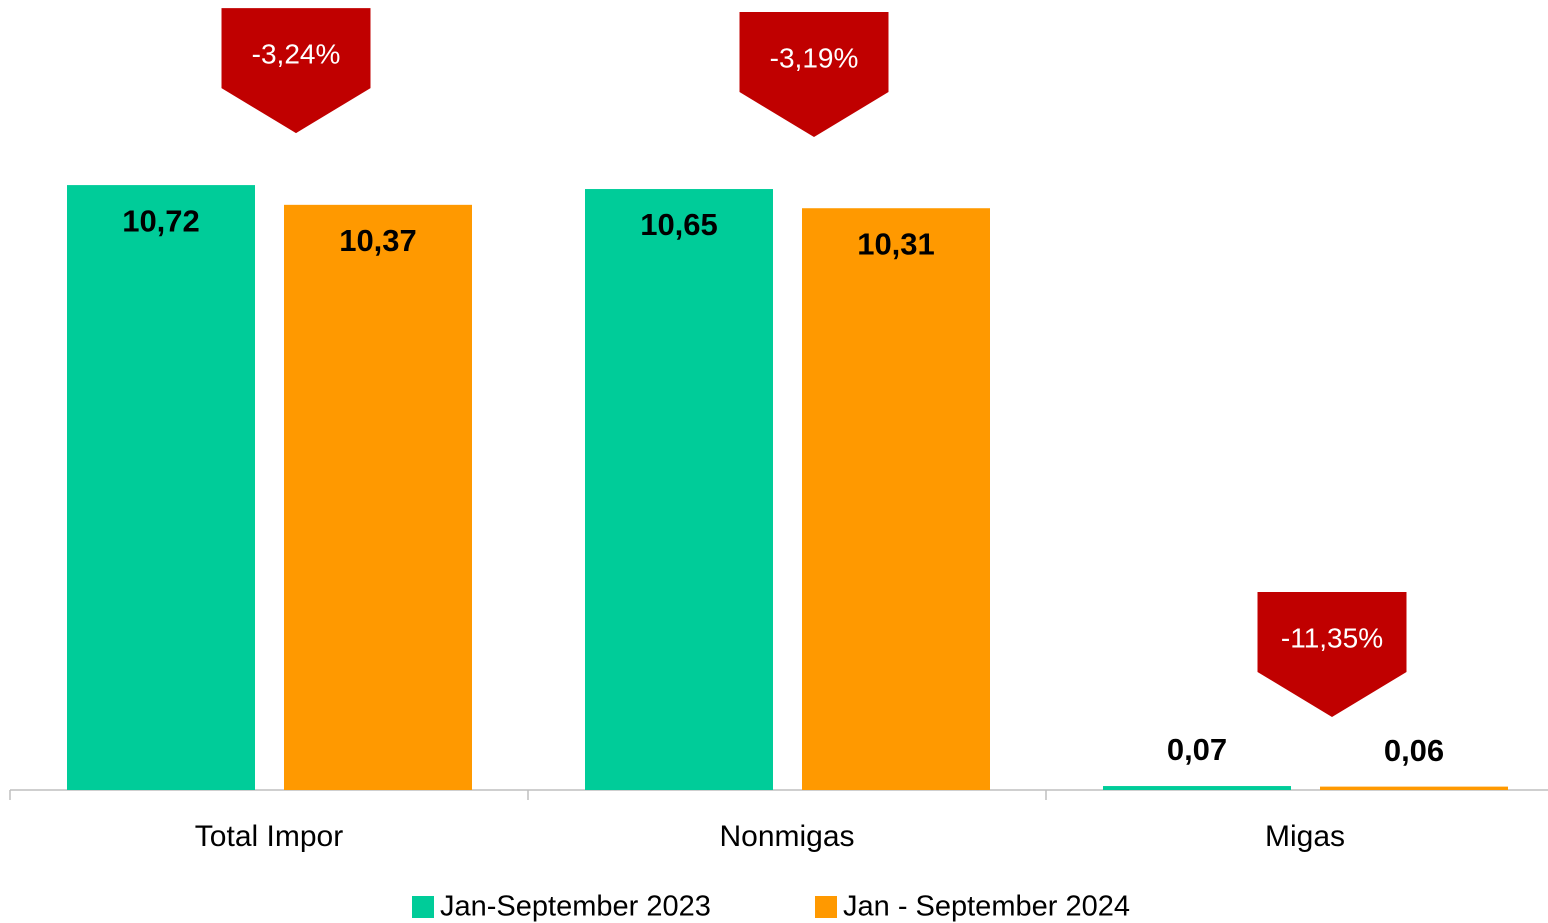  What do you see at coordinates (786, 836) in the screenshot?
I see `x-tick-label: Nonmigas` at bounding box center [786, 836].